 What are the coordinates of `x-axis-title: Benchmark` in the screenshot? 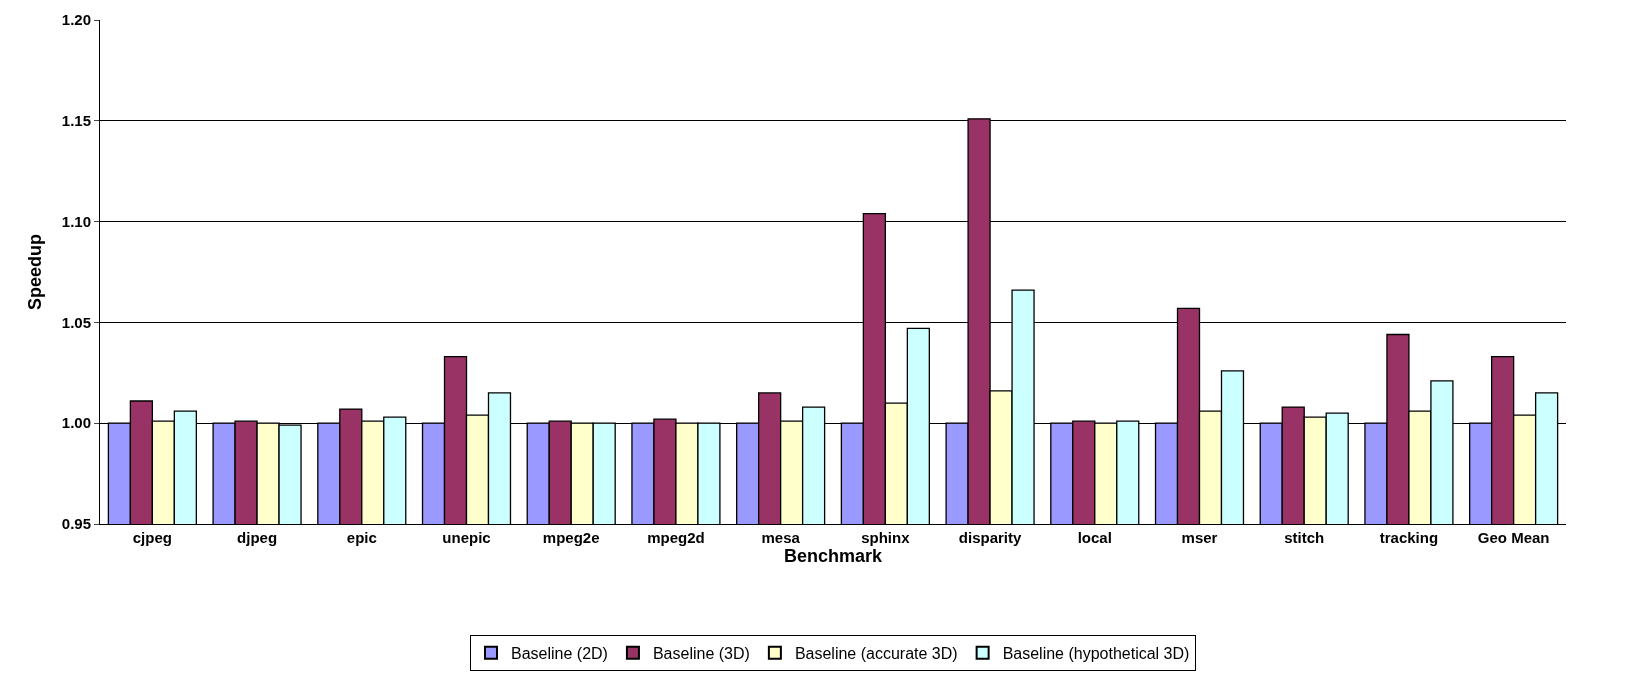 It's located at (833, 556).